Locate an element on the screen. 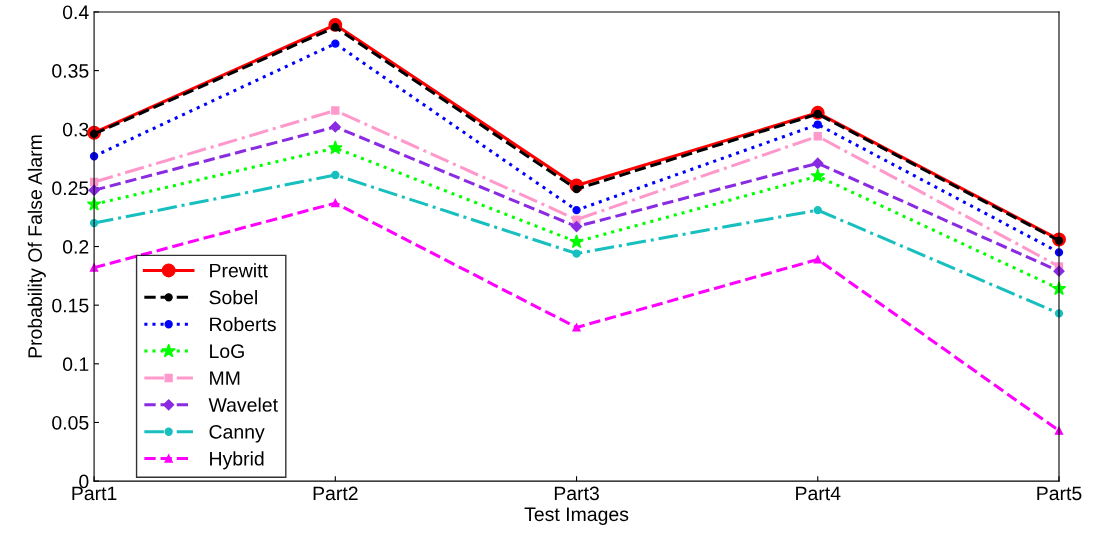 Image resolution: width=1094 pixels, height=543 pixels. x-axis-title: Test Images is located at coordinates (576, 516).